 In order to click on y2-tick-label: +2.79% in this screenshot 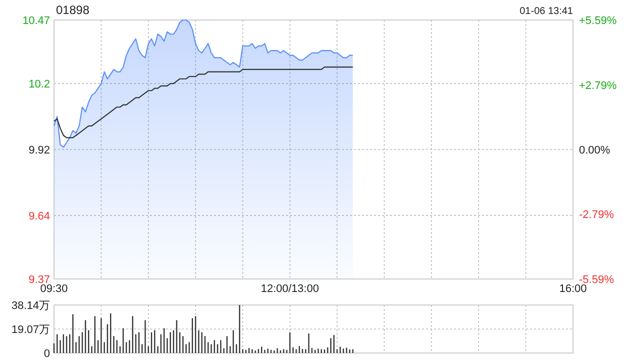, I will do `click(598, 86)`.